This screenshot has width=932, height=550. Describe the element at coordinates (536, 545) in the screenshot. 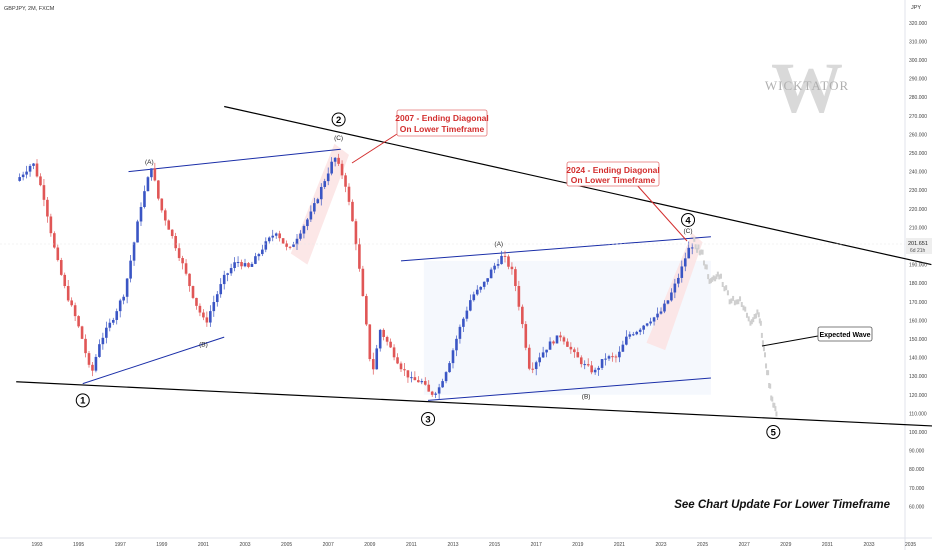

I see `x-tick-label: 2017` at that location.